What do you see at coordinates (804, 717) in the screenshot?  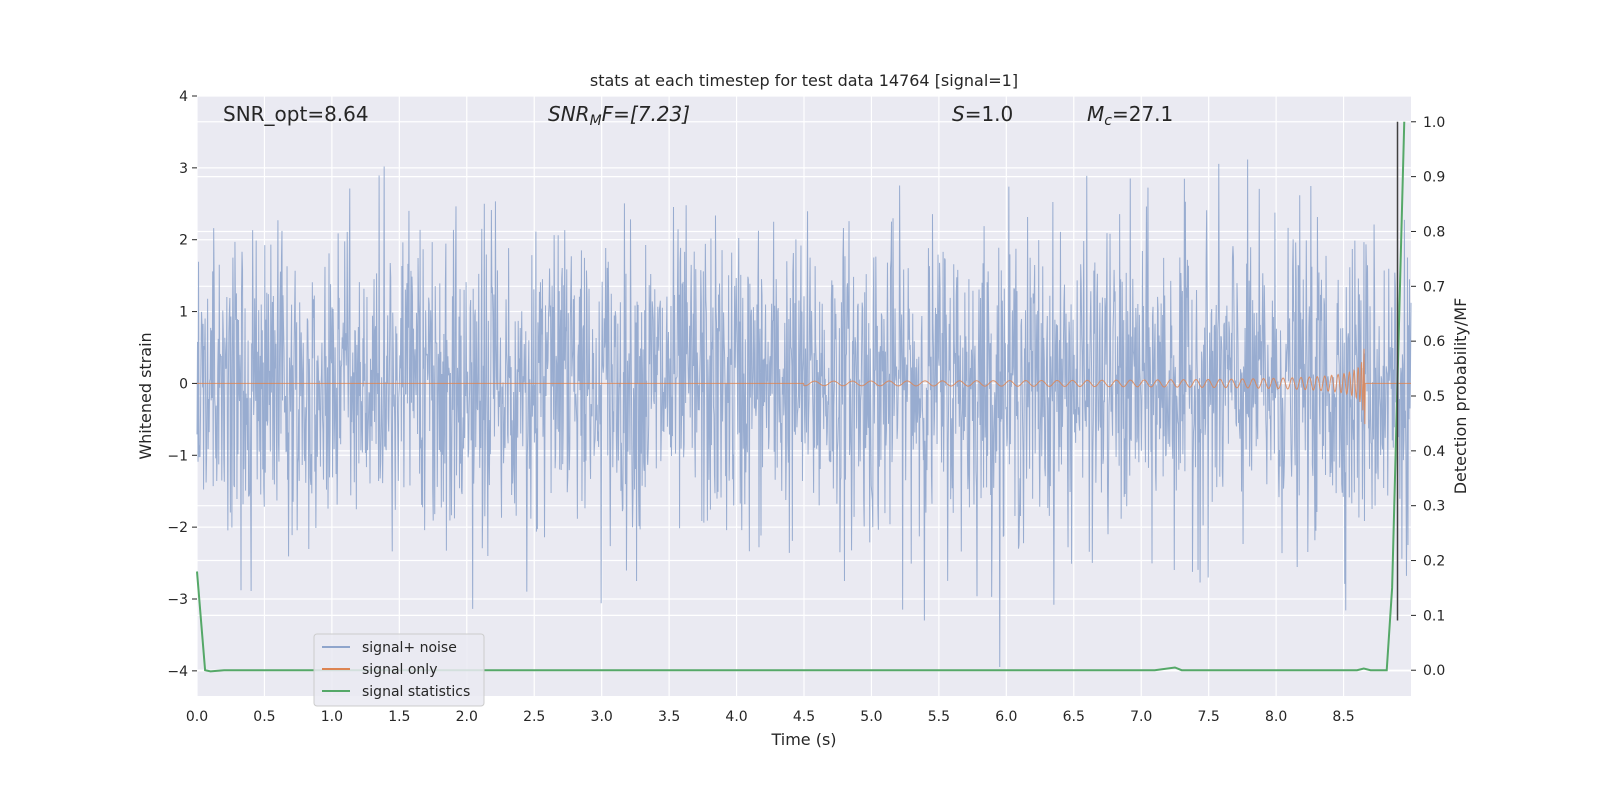 I see `x-tick-label: 4.5` at bounding box center [804, 717].